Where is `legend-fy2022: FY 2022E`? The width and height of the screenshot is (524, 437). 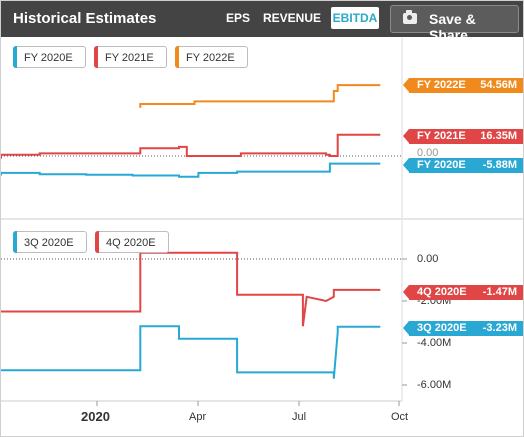
legend-fy2022: FY 2022E is located at coordinates (211, 57).